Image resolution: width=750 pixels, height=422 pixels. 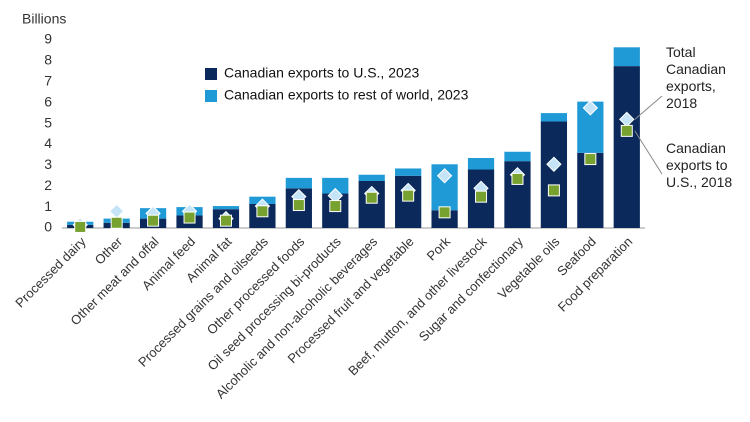 I want to click on y-tick-label: 5, so click(x=48, y=122).